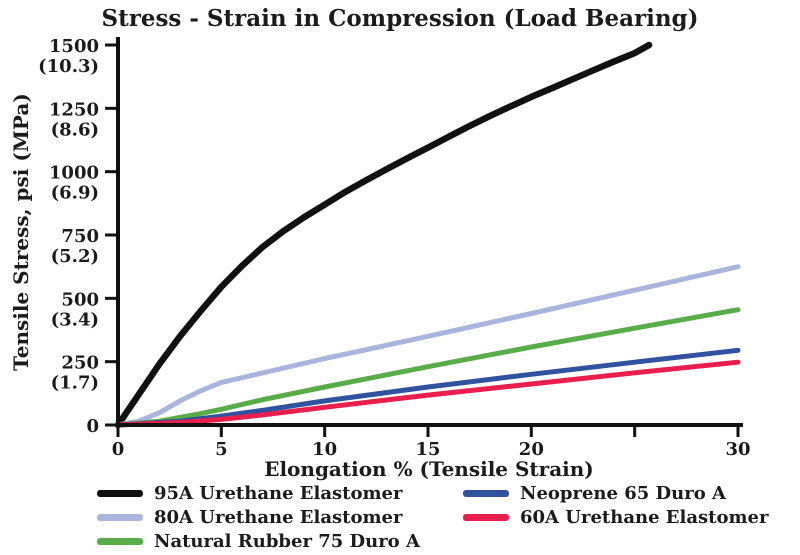  I want to click on y-tick-label-mpa: (3.4), so click(75, 319).